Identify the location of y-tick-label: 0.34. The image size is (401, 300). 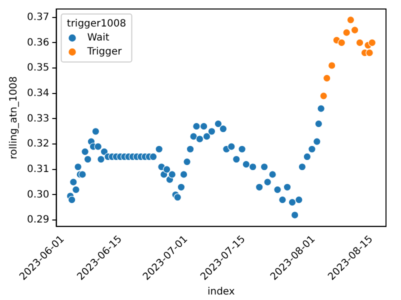
(38, 93).